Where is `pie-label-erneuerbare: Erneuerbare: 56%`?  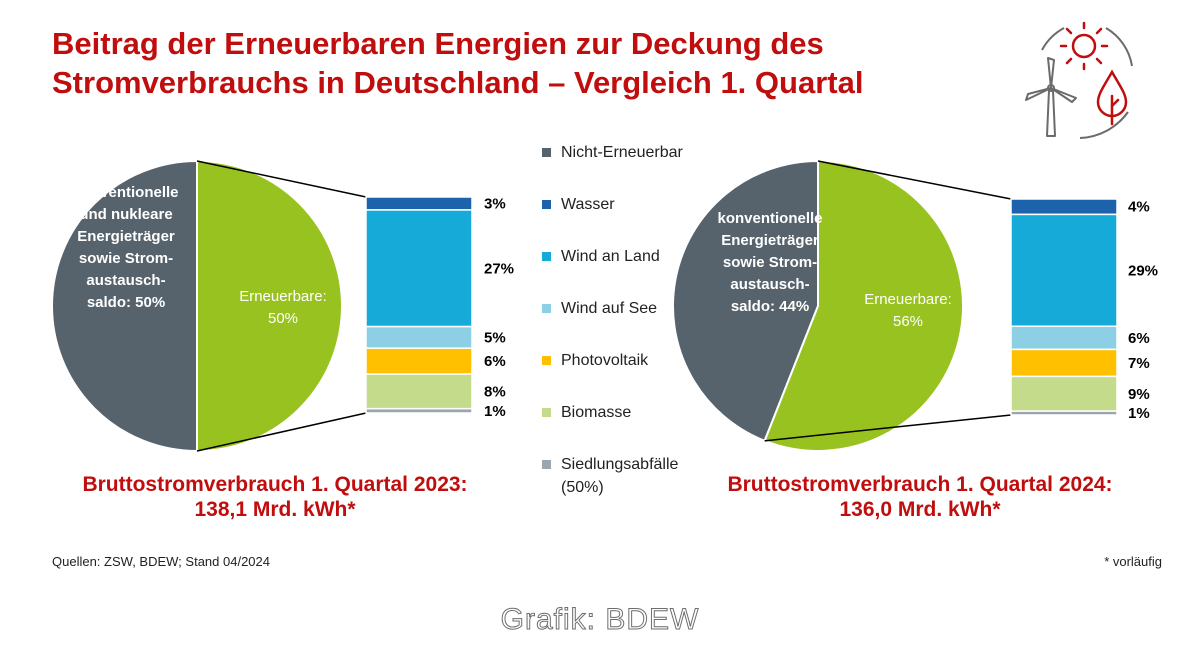 pie-label-erneuerbare: Erneuerbare: 56% is located at coordinates (908, 310).